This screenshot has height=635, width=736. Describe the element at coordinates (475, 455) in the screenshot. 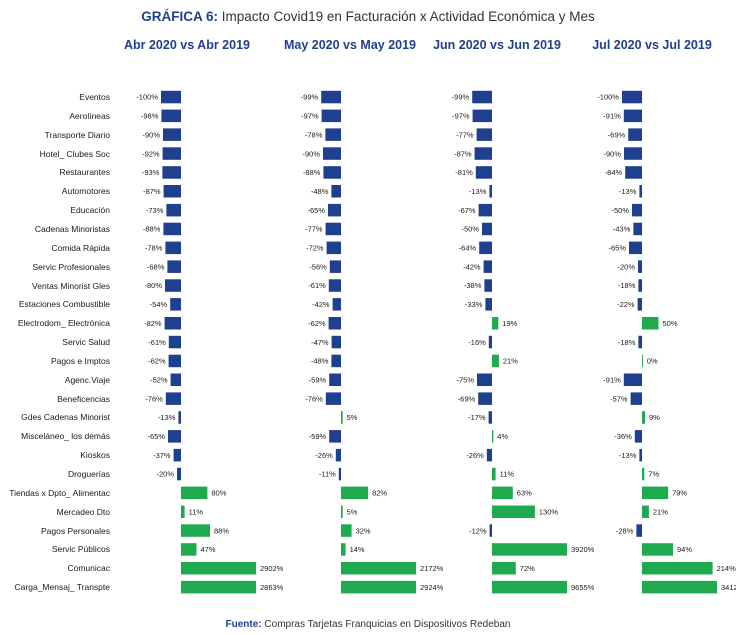

I see `data-label: -26%` at that location.